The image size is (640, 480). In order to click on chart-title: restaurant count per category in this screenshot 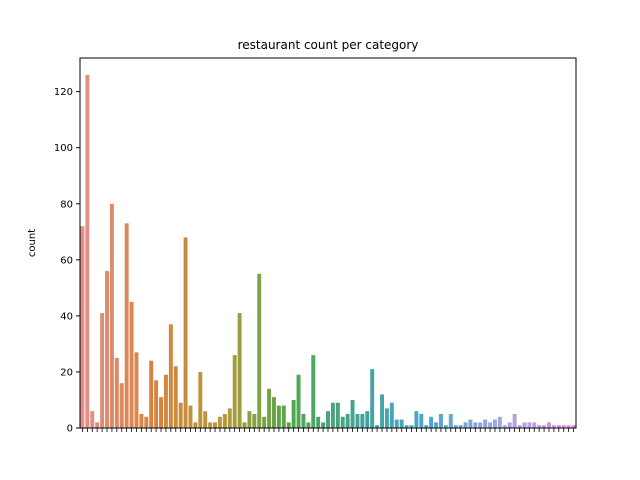, I will do `click(328, 45)`.